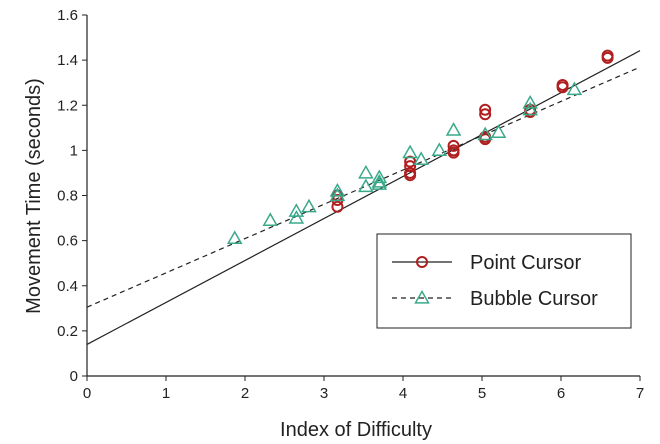 The image size is (660, 444). Describe the element at coordinates (482, 393) in the screenshot. I see `x-tick-label: 5` at that location.